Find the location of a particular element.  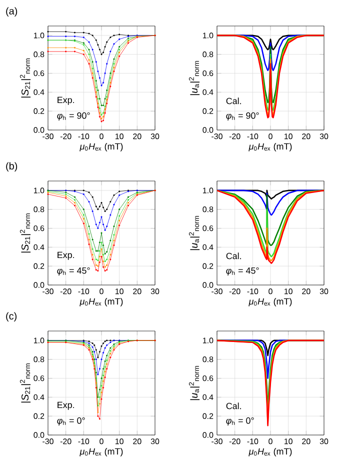

chart-title: (a) is located at coordinates (12, 11).